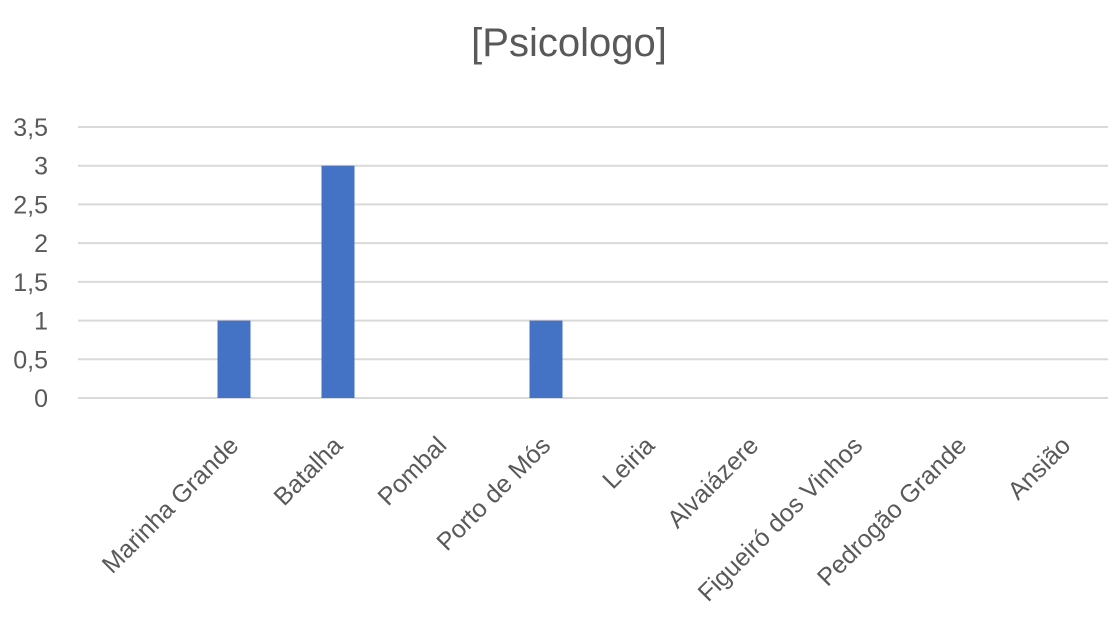  I want to click on y-tick-label: 2,5, so click(30, 205).